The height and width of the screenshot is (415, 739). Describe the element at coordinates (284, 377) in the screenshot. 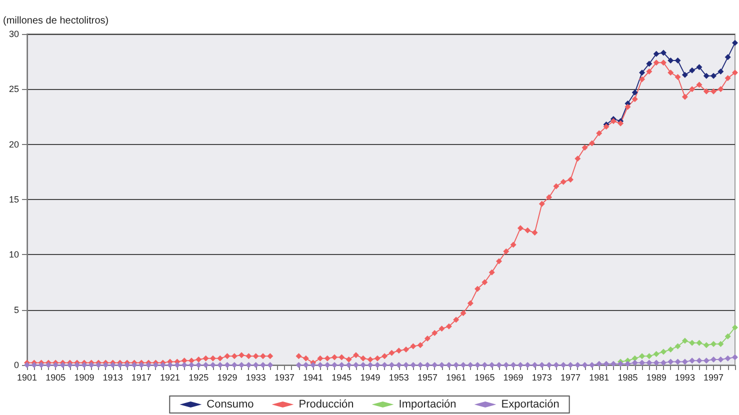

I see `x-tick-label: 1937` at that location.